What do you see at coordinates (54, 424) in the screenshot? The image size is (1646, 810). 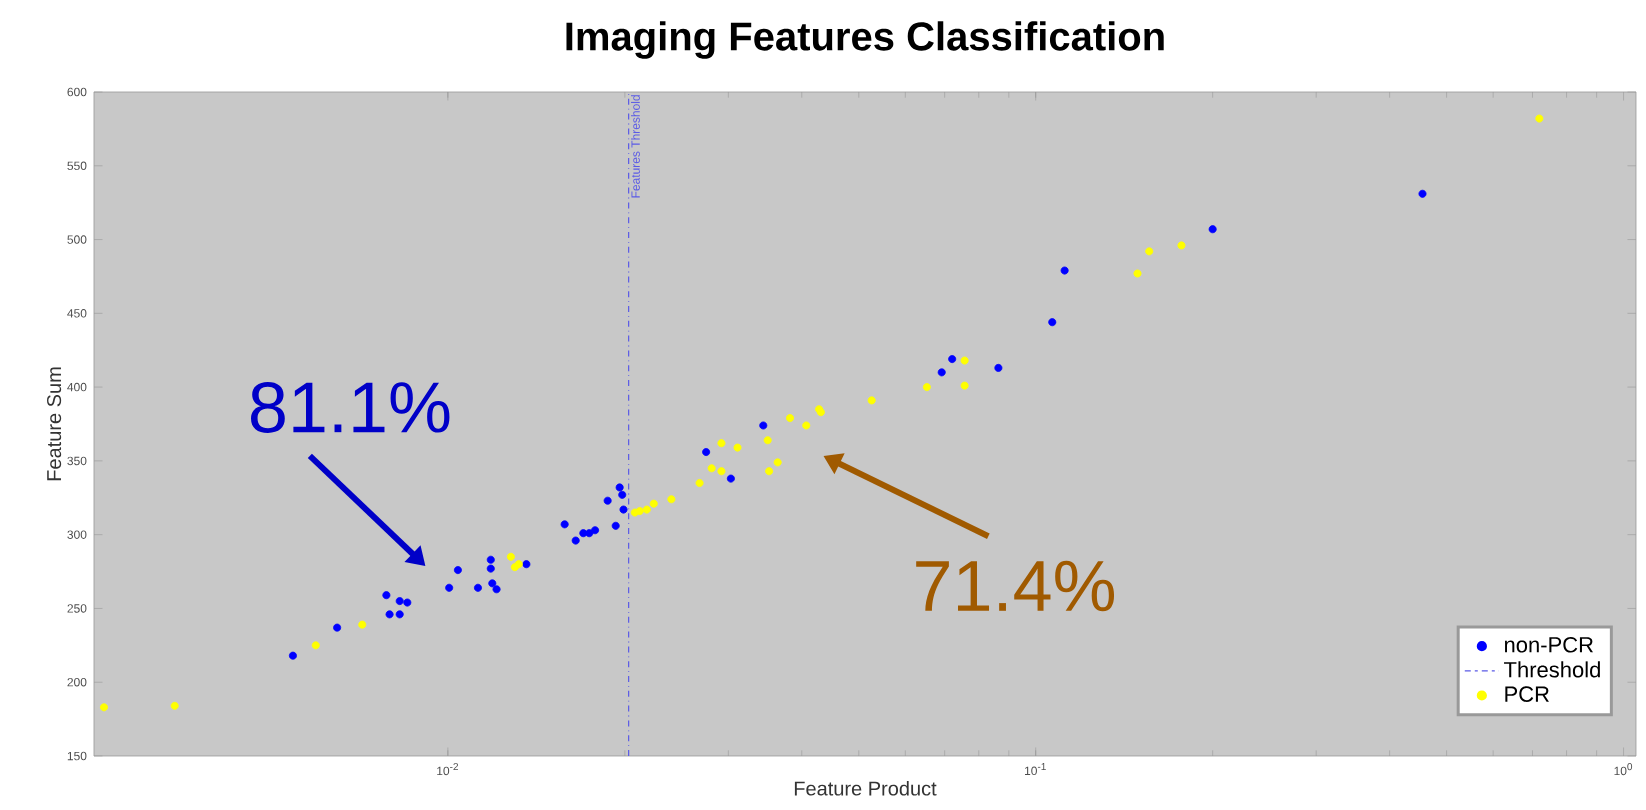 I see `y-axis-title: Feature Sum` at bounding box center [54, 424].